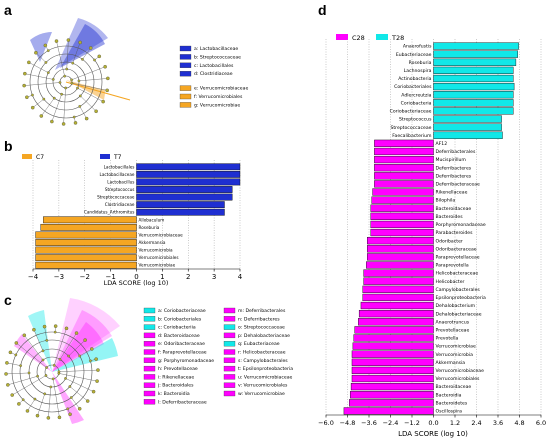  What do you see at coordinates (33, 277) in the screenshot?
I see `tick-label: −4` at bounding box center [33, 277].